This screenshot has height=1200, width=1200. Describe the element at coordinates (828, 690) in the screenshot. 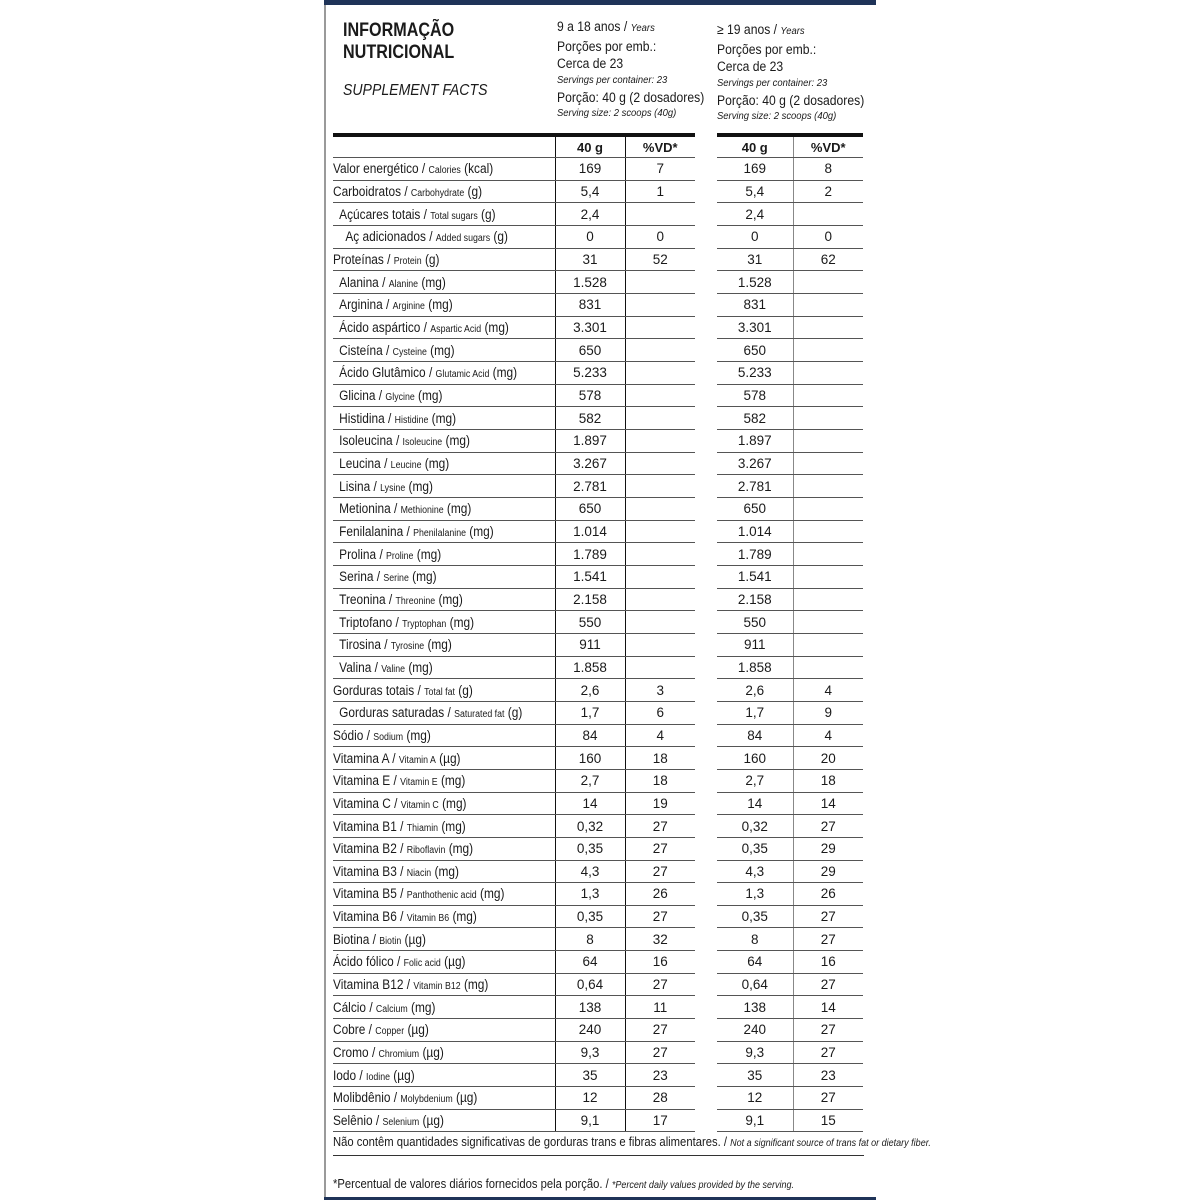

I see `dv-value: 4` at that location.